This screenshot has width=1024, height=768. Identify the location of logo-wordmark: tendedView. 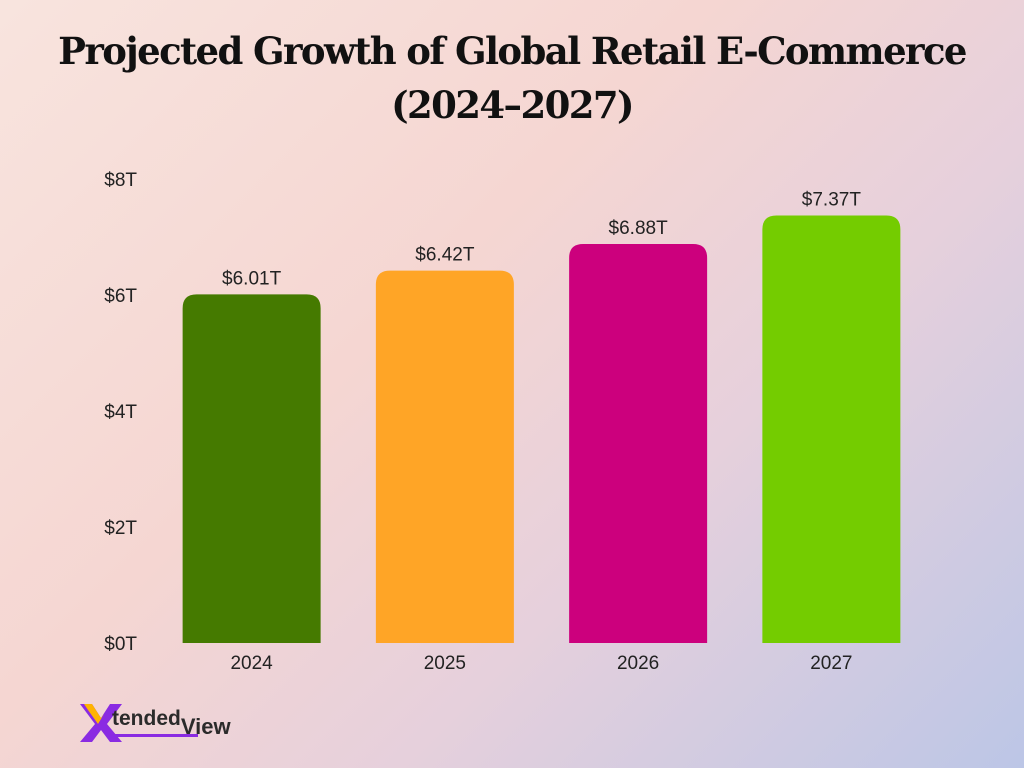
(171, 723).